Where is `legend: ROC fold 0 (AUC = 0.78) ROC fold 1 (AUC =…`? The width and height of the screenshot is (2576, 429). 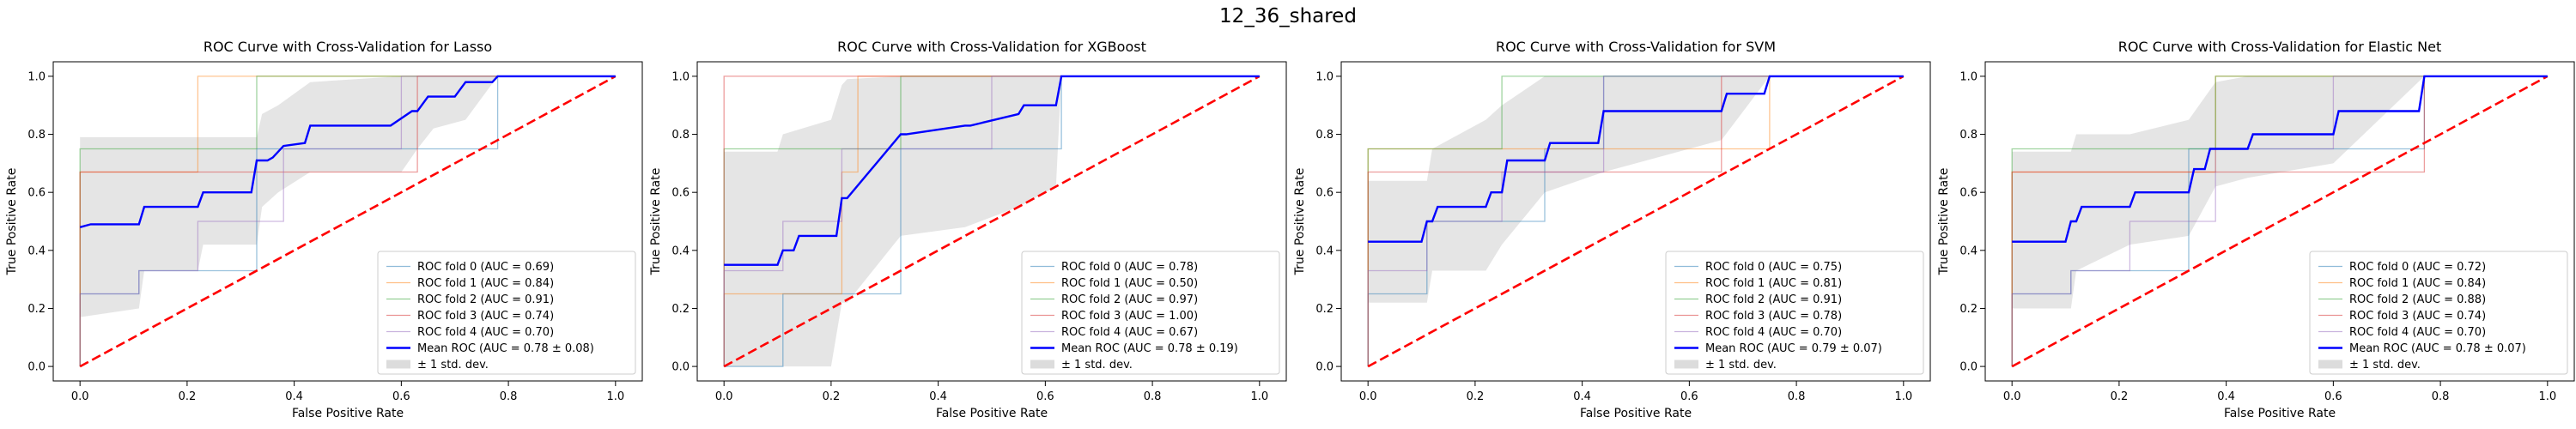 legend: ROC fold 0 (AUC = 0.78) ROC fold 1 (AUC =… is located at coordinates (1151, 313).